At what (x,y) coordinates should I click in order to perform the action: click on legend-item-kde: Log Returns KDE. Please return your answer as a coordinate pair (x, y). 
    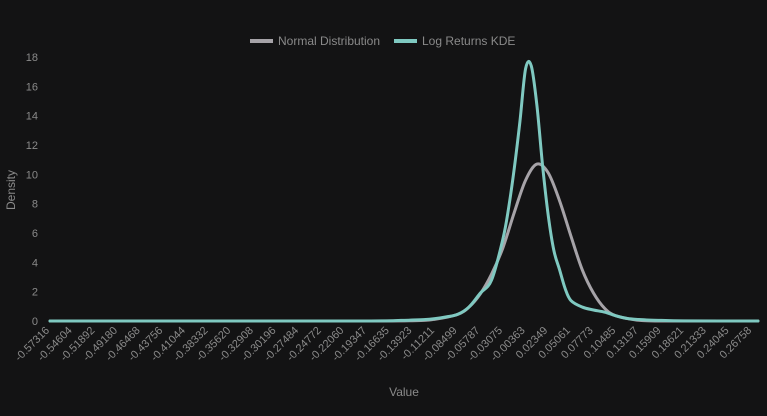
    Looking at the image, I should click on (454, 41).